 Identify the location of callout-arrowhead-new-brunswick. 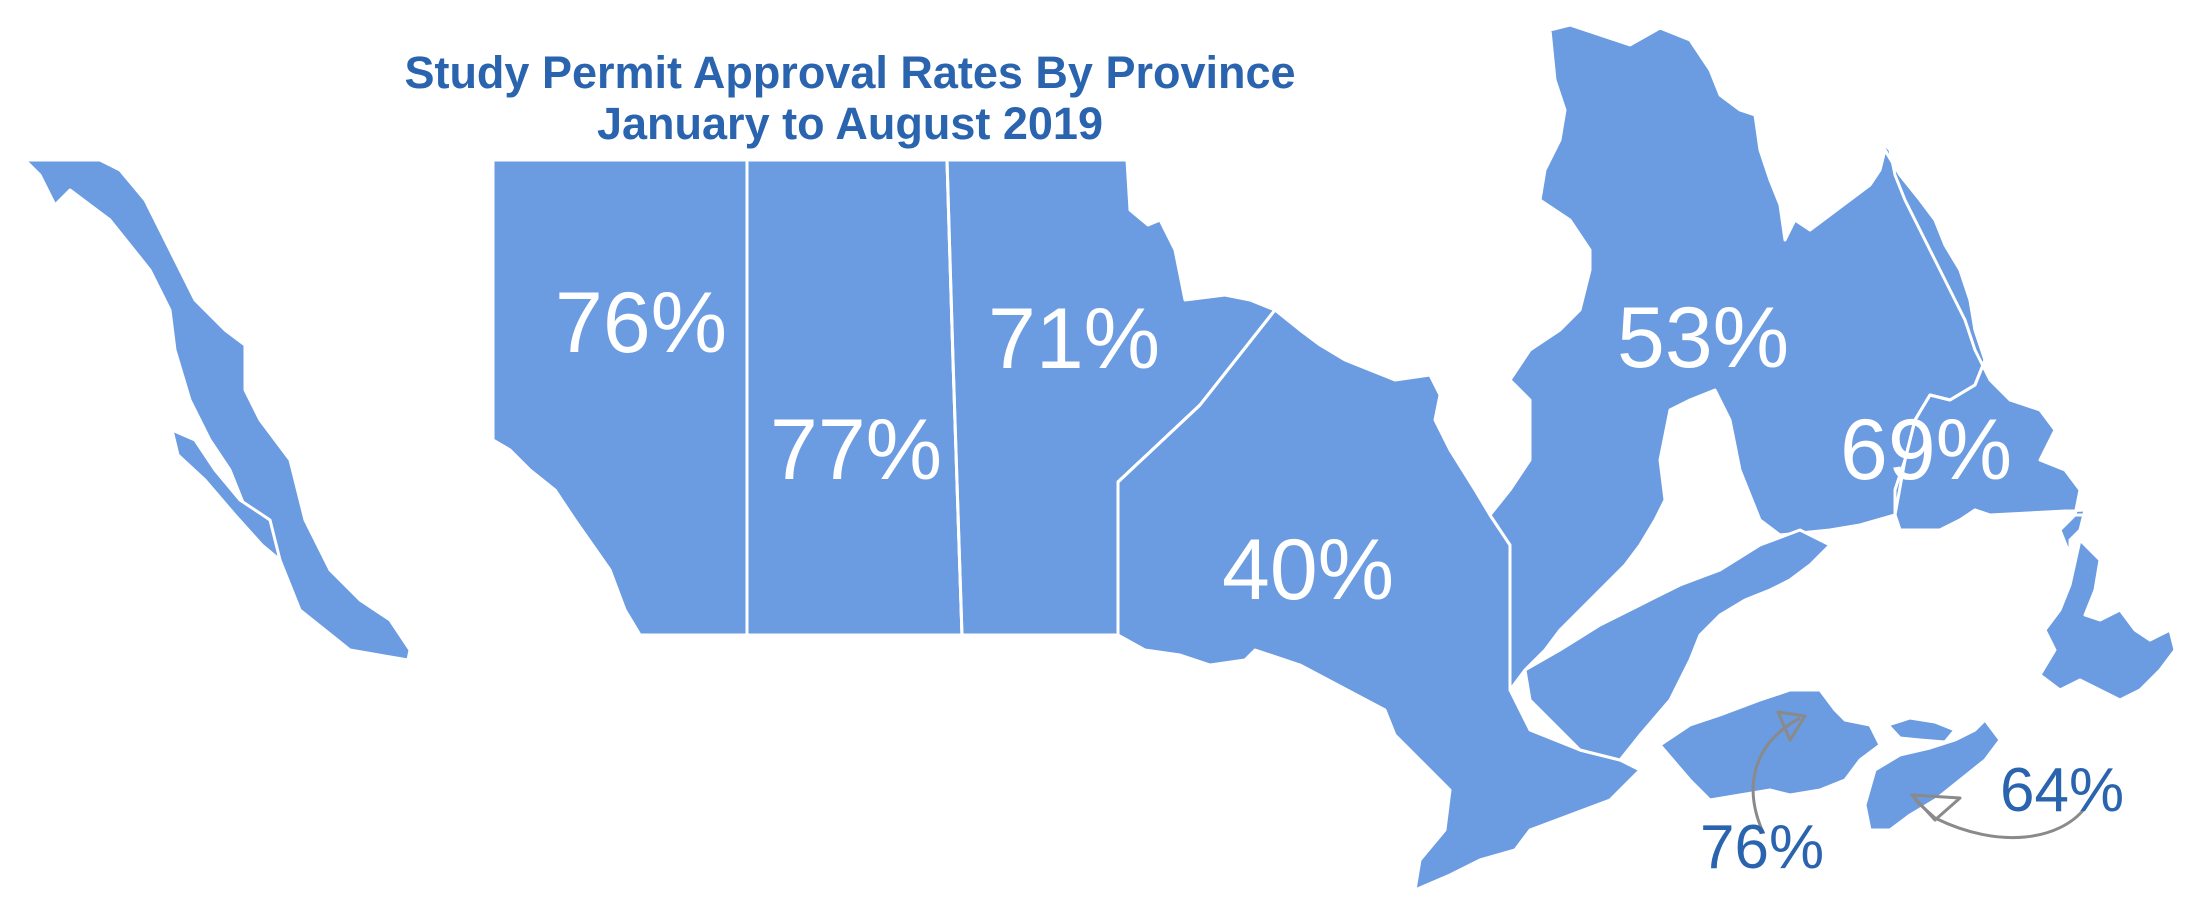
(1791, 726).